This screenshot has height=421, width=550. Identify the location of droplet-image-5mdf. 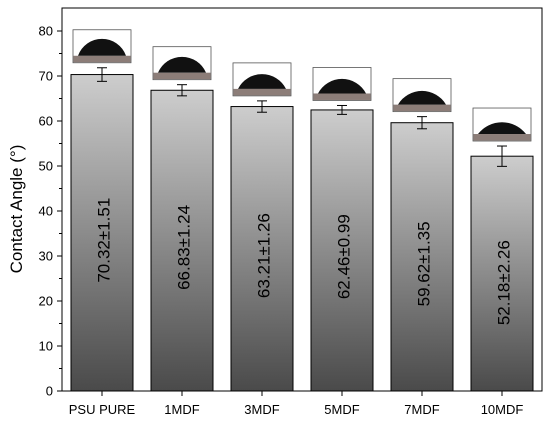
(342, 84).